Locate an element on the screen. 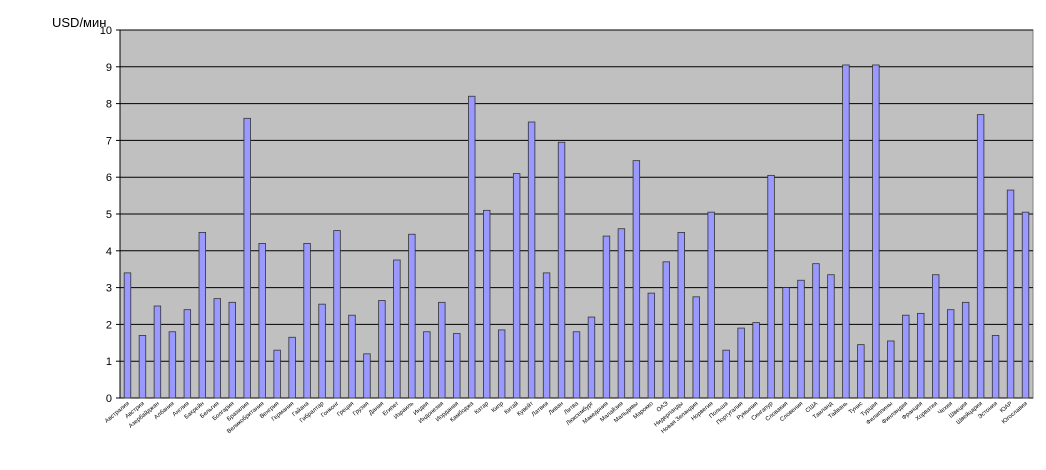  y-tick-label: 4 is located at coordinates (109, 252).